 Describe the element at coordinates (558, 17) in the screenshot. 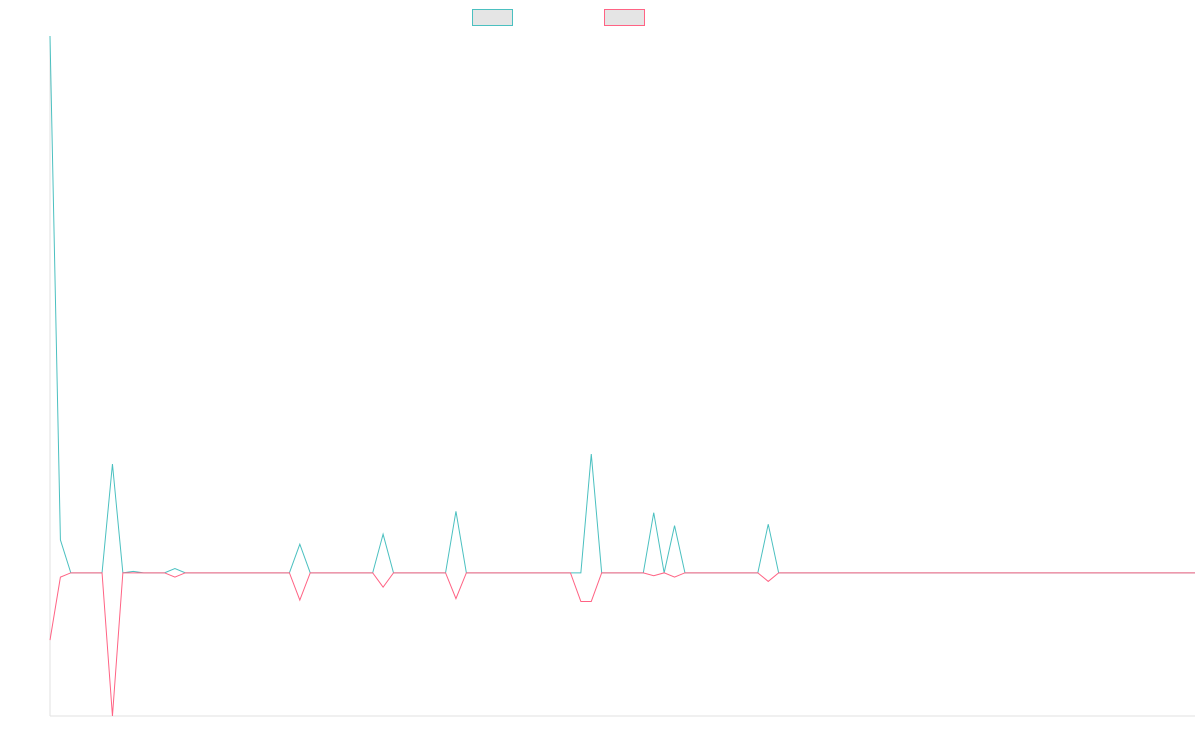

I see `legend` at that location.